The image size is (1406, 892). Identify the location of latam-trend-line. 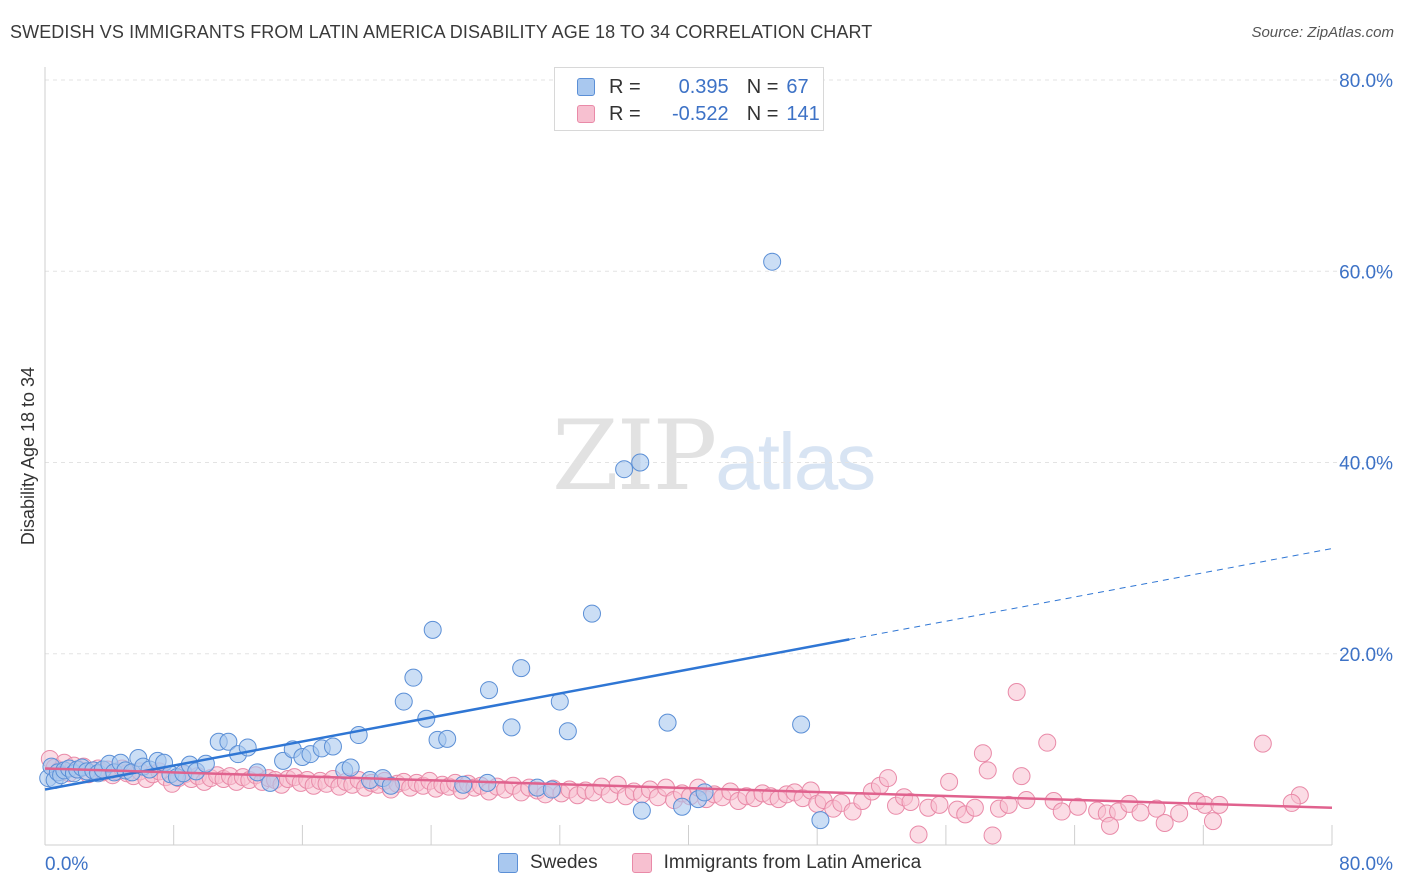
(688, 788).